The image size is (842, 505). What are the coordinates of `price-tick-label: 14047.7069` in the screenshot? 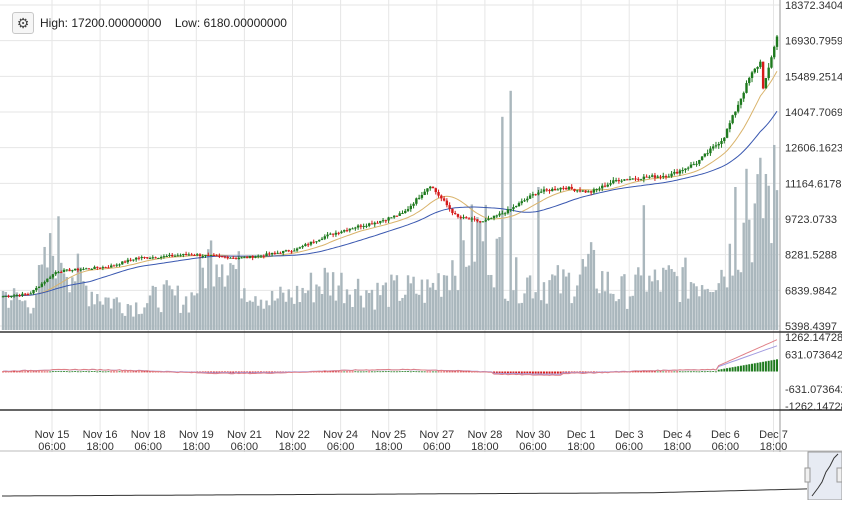 It's located at (813, 113).